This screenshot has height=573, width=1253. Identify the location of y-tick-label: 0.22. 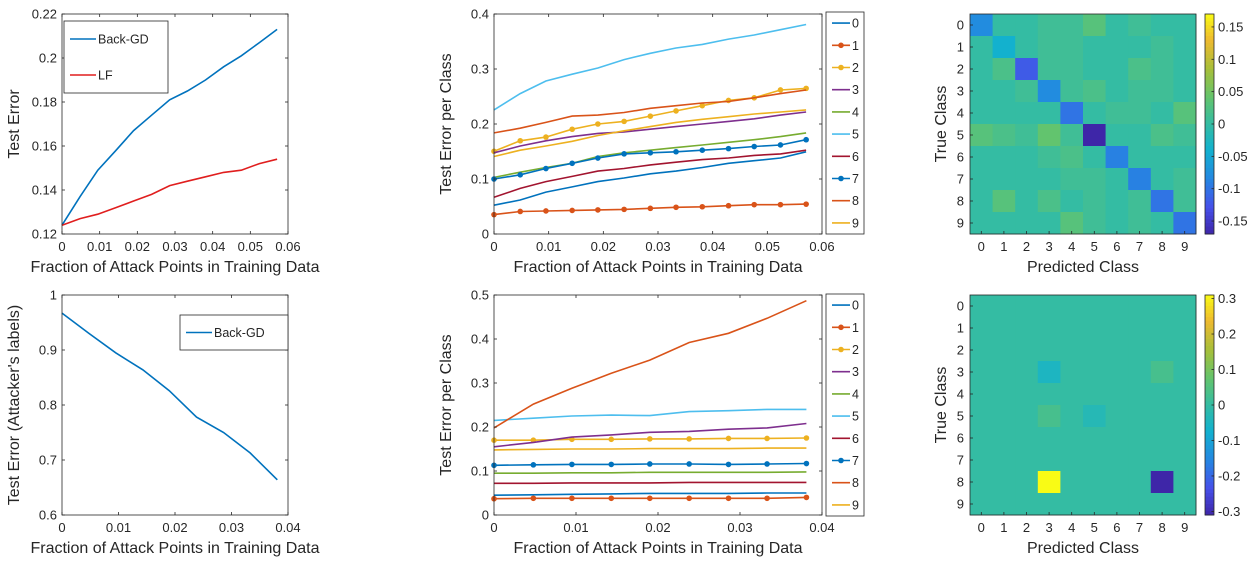
(44, 14).